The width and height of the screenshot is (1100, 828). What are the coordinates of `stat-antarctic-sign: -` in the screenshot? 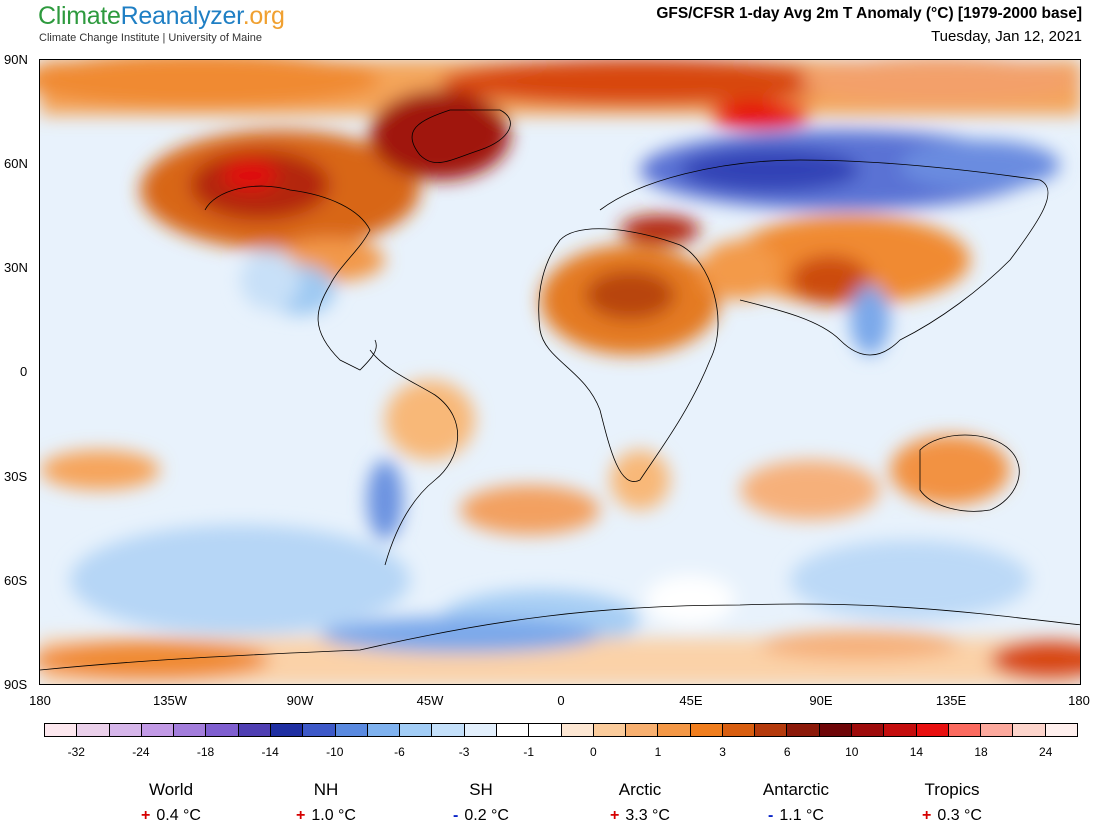 It's located at (771, 815).